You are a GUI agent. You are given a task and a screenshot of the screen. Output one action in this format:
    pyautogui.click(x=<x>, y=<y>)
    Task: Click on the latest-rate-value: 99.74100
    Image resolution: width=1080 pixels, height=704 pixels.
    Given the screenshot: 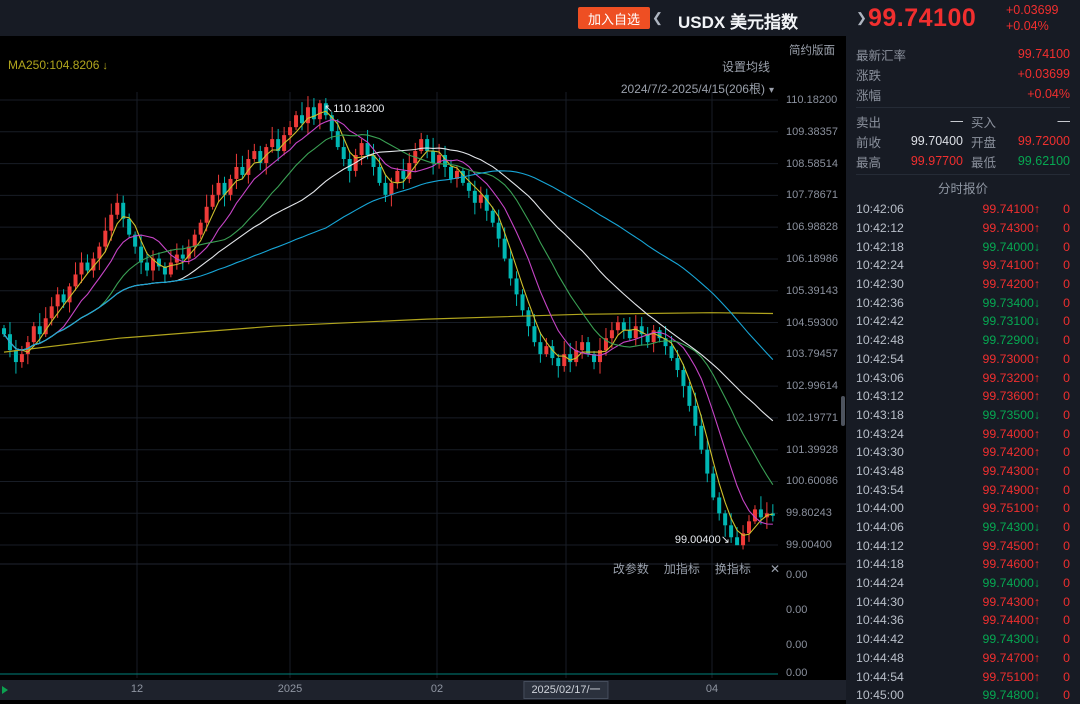 What is the action you would take?
    pyautogui.click(x=1043, y=54)
    